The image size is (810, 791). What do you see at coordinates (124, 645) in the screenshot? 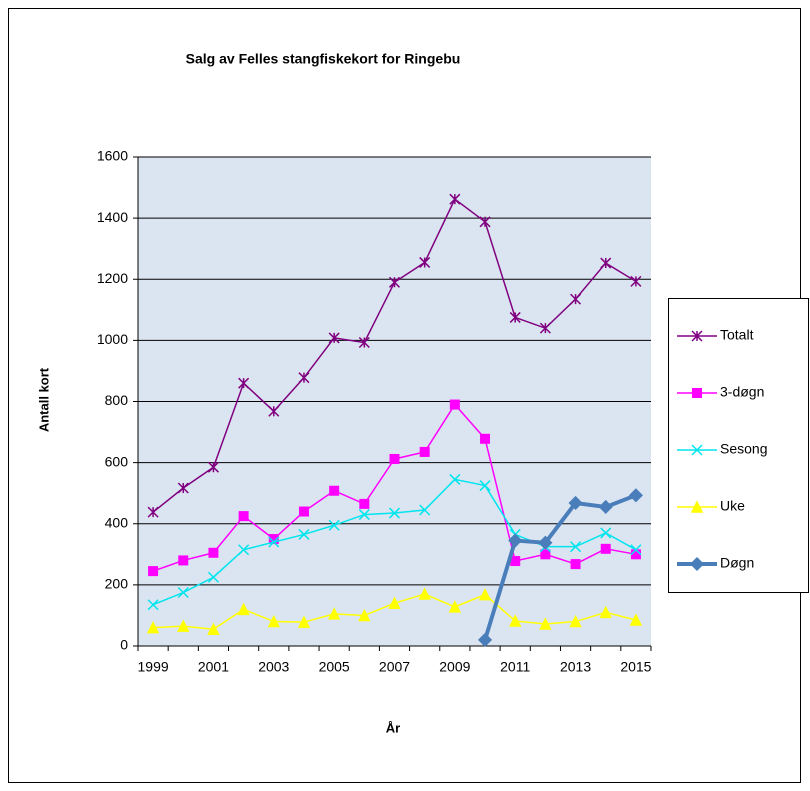
I see `y-tick-label: 0` at bounding box center [124, 645].